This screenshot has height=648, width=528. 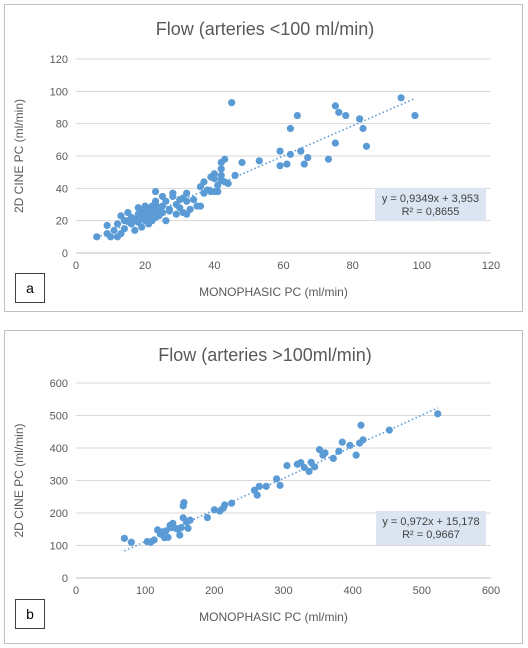 What do you see at coordinates (352, 591) in the screenshot?
I see `x-tick-label: 400` at bounding box center [352, 591].